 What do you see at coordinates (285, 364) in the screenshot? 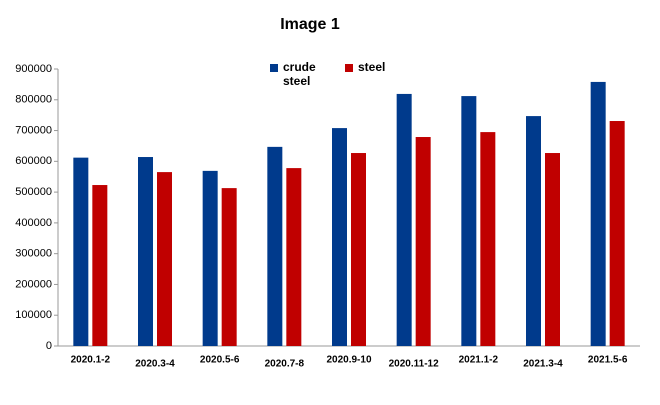
I see `x-tick-label: 2020.7-8` at bounding box center [285, 364].